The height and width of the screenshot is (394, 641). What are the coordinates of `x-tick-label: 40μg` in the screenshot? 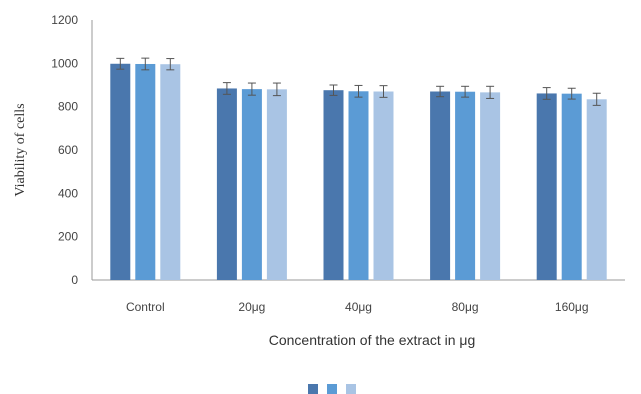 It's located at (358, 307).